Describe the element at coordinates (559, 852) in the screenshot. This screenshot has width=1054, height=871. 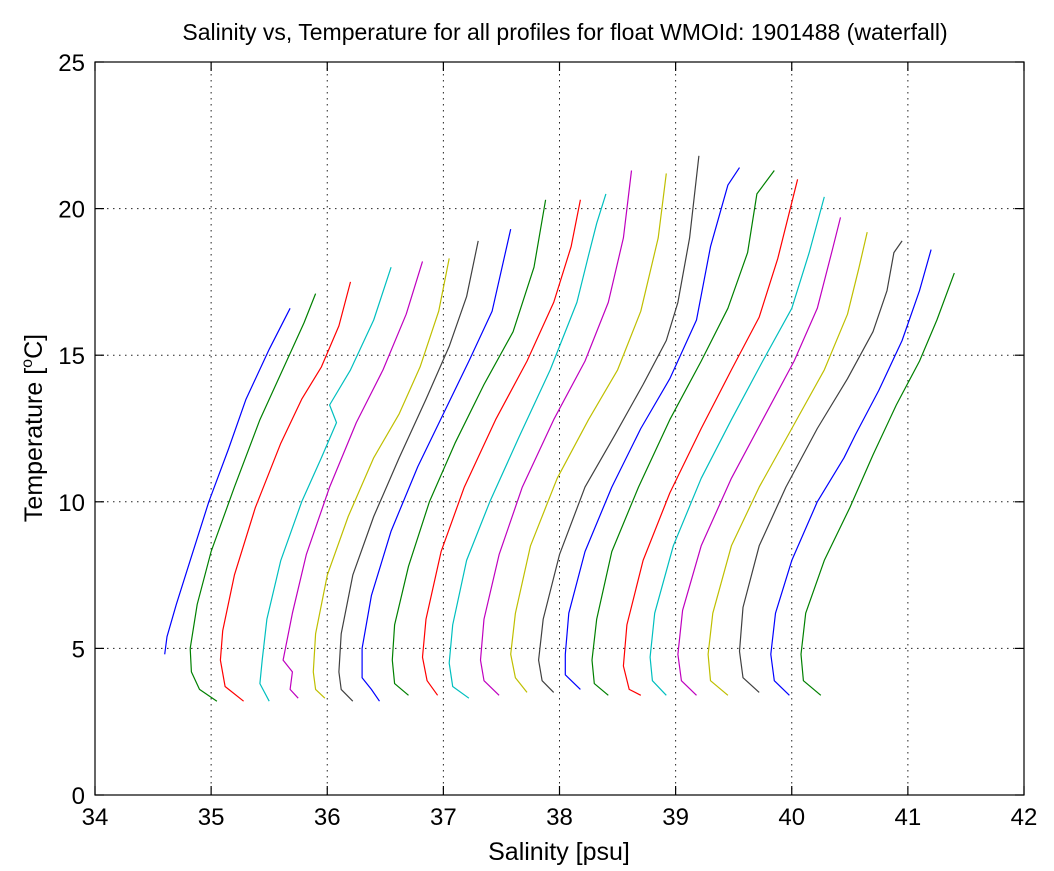
I see `x-axis-label: Salinity [psu]` at that location.